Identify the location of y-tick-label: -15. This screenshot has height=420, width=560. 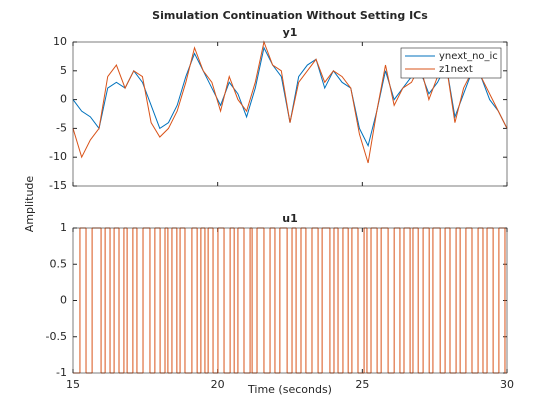
(58, 185).